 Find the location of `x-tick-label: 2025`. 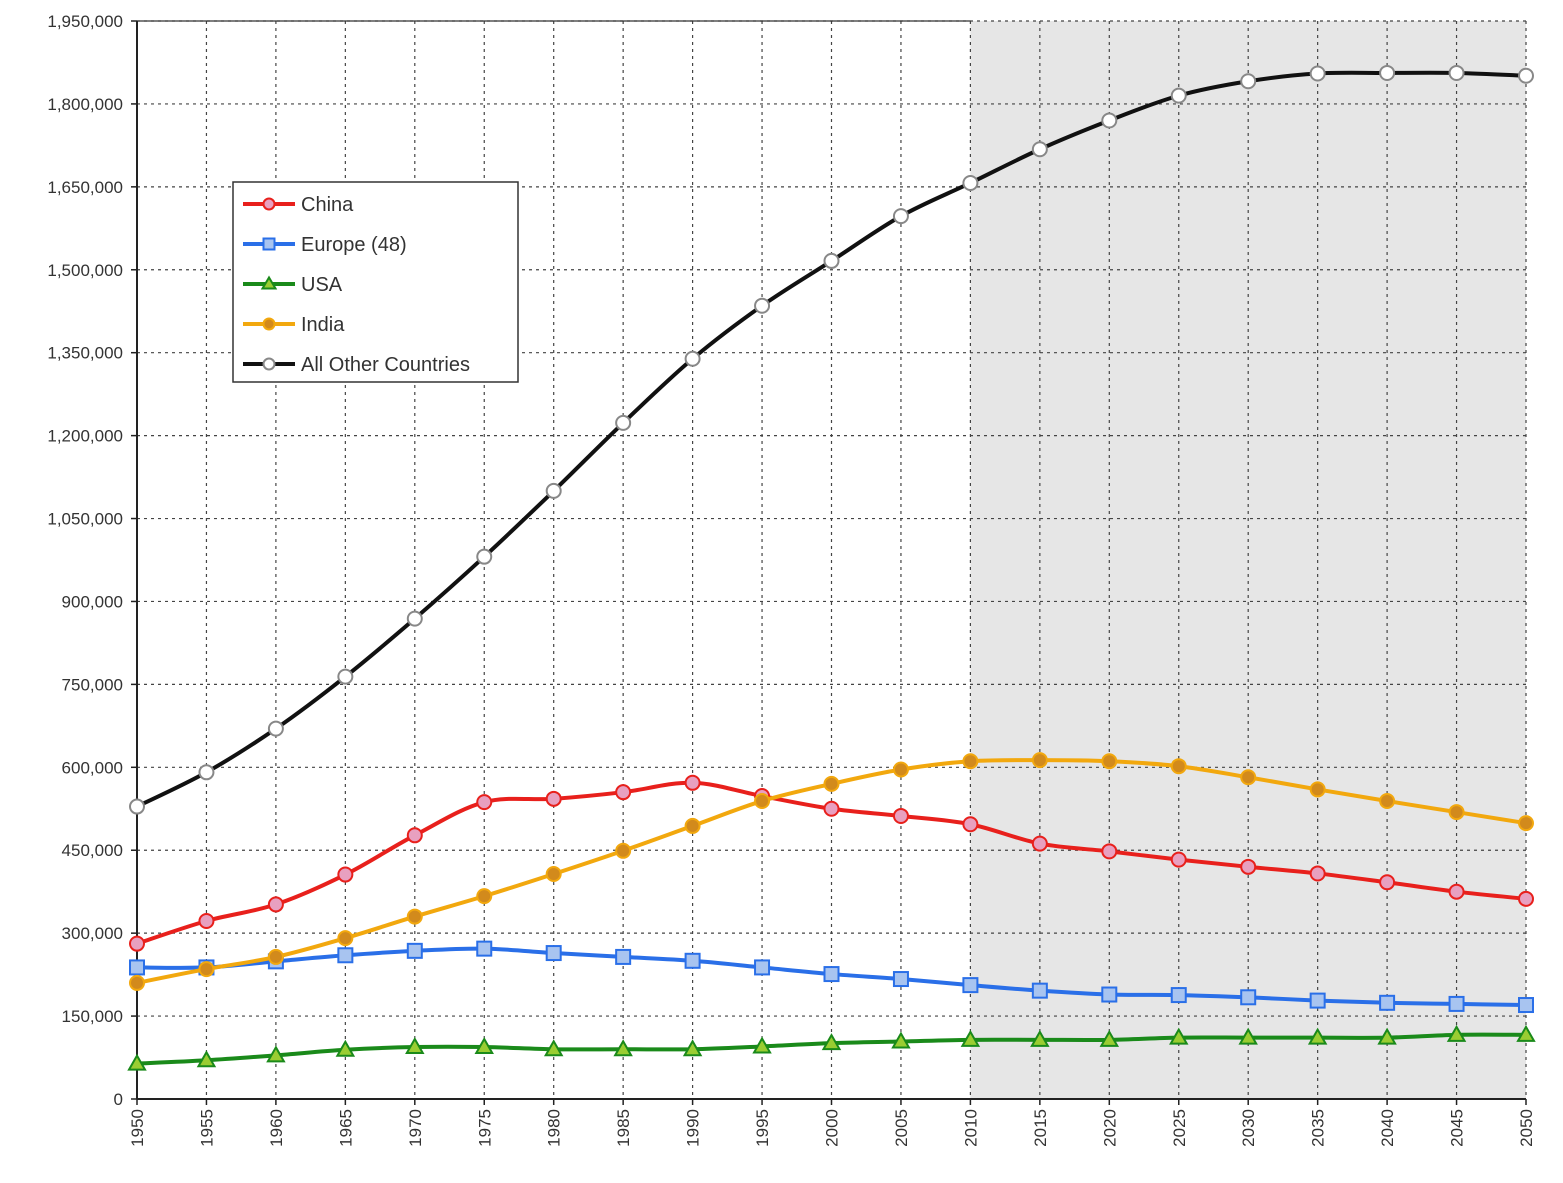

x-tick-label: 2025 is located at coordinates (1179, 1128).